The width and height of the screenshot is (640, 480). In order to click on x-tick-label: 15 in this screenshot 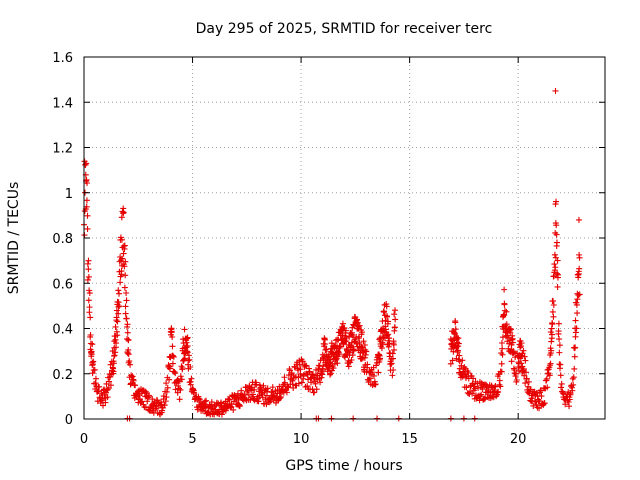, I will do `click(409, 439)`.